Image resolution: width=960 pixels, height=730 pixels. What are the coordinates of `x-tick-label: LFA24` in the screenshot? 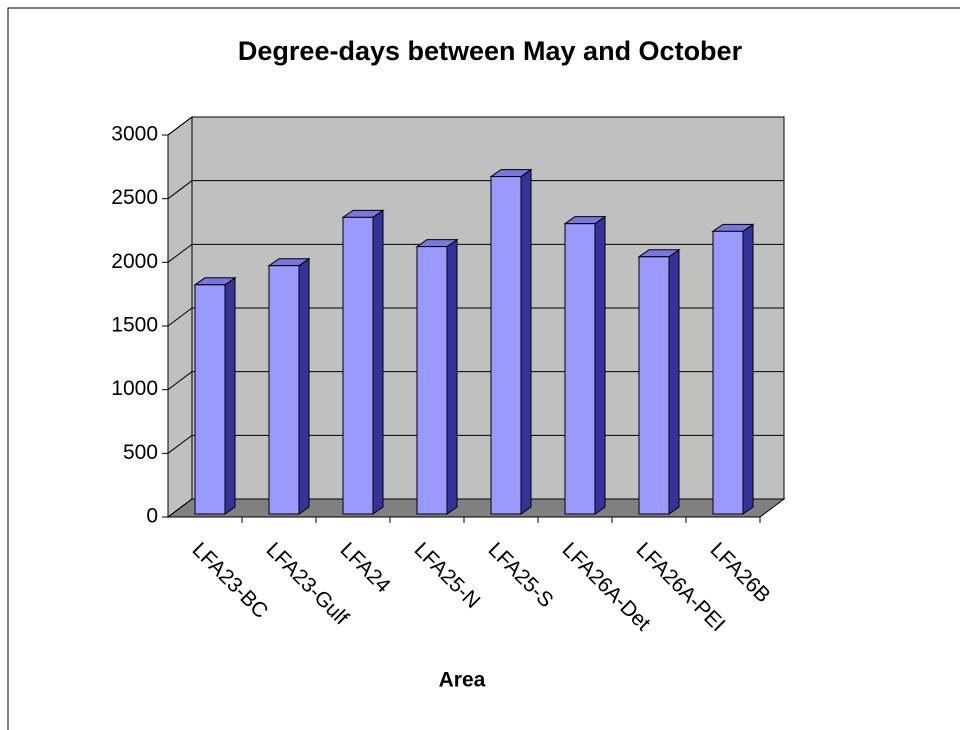 It's located at (365, 567).